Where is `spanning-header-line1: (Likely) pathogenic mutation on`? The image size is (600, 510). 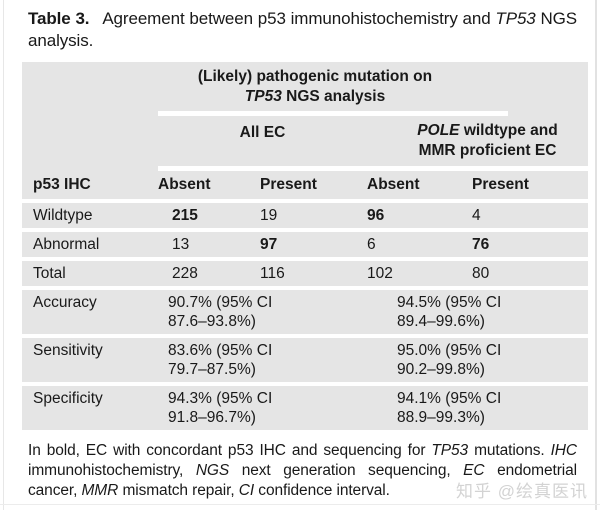
spanning-header-line1: (Likely) pathogenic mutation on is located at coordinates (315, 76).